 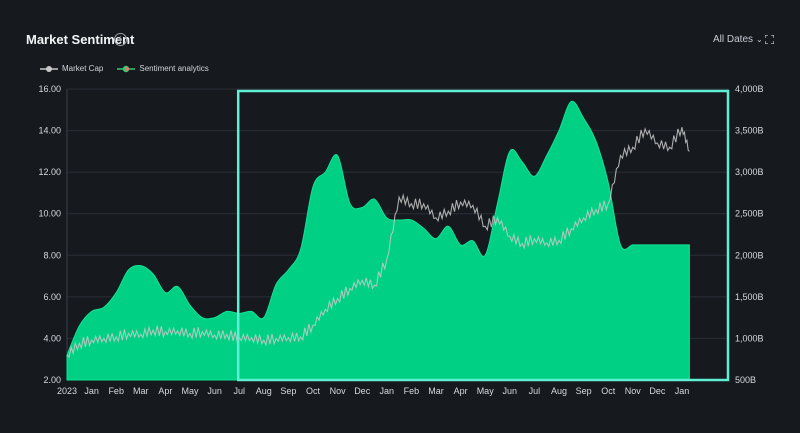 I want to click on y-left-tick-label: 14.00, so click(x=49, y=131).